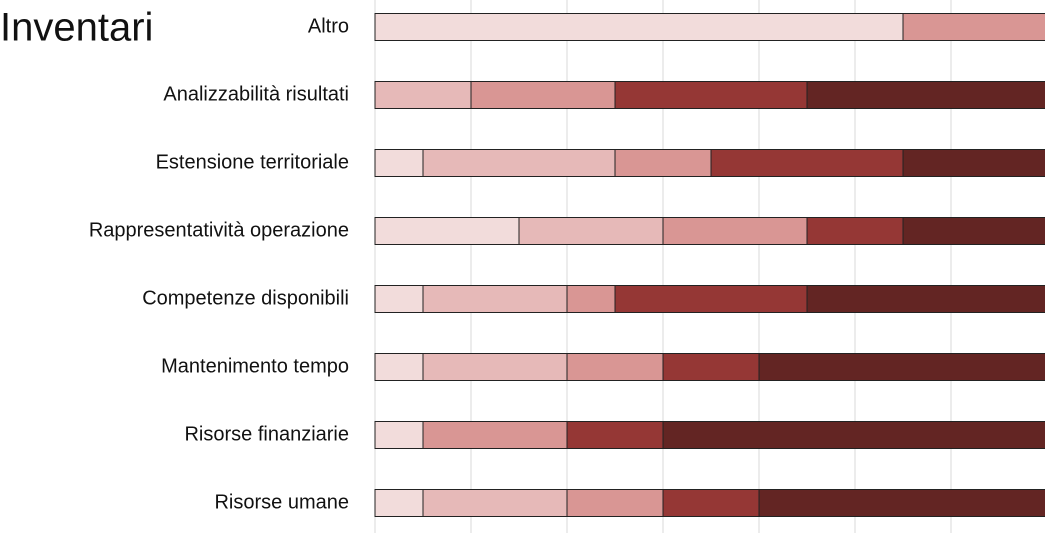 The width and height of the screenshot is (1045, 538). I want to click on y-tick-label: Risorse umane, so click(281, 502).